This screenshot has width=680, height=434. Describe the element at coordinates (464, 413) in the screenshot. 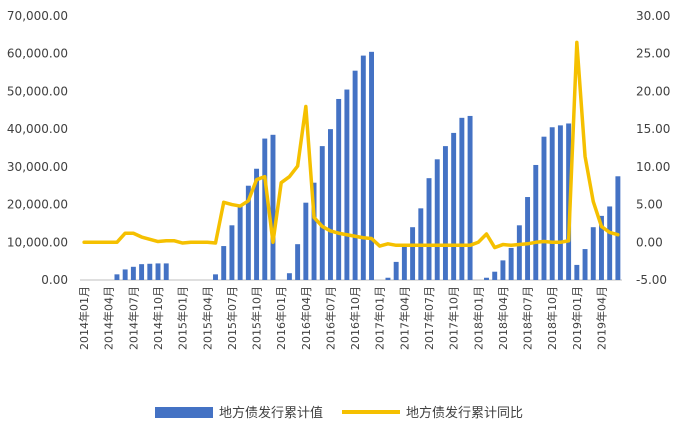

I see `legend-label-line: 地方债发行累计同比` at that location.